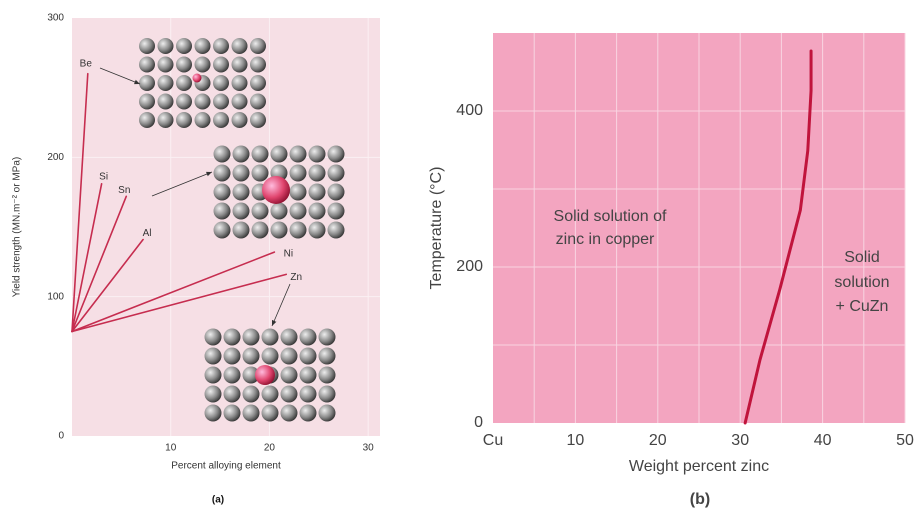 This screenshot has width=917, height=513. Describe the element at coordinates (288, 254) in the screenshot. I see `series-label: Ni` at that location.